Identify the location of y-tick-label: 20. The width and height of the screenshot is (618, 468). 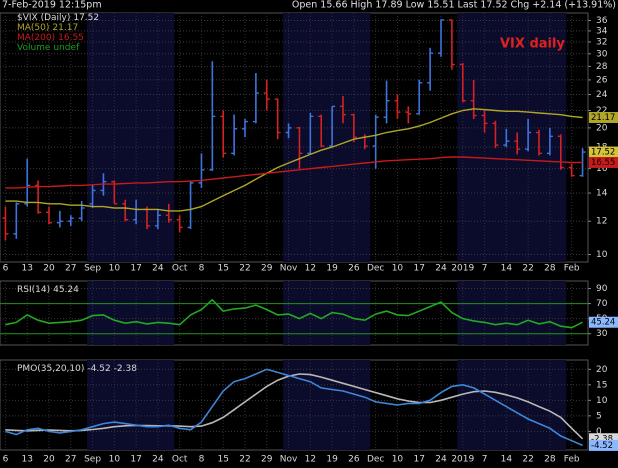
(602, 128).